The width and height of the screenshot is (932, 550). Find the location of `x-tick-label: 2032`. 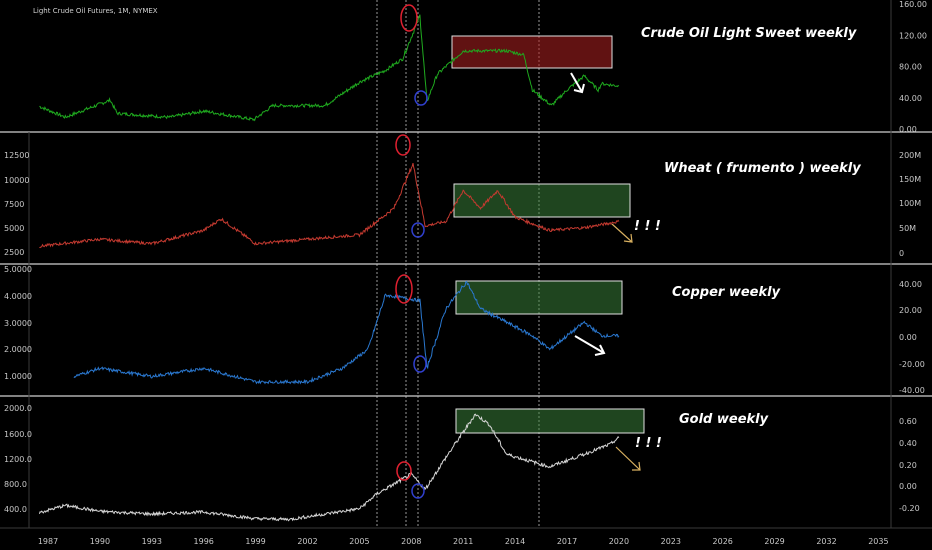

x-tick-label: 2032 is located at coordinates (826, 541).